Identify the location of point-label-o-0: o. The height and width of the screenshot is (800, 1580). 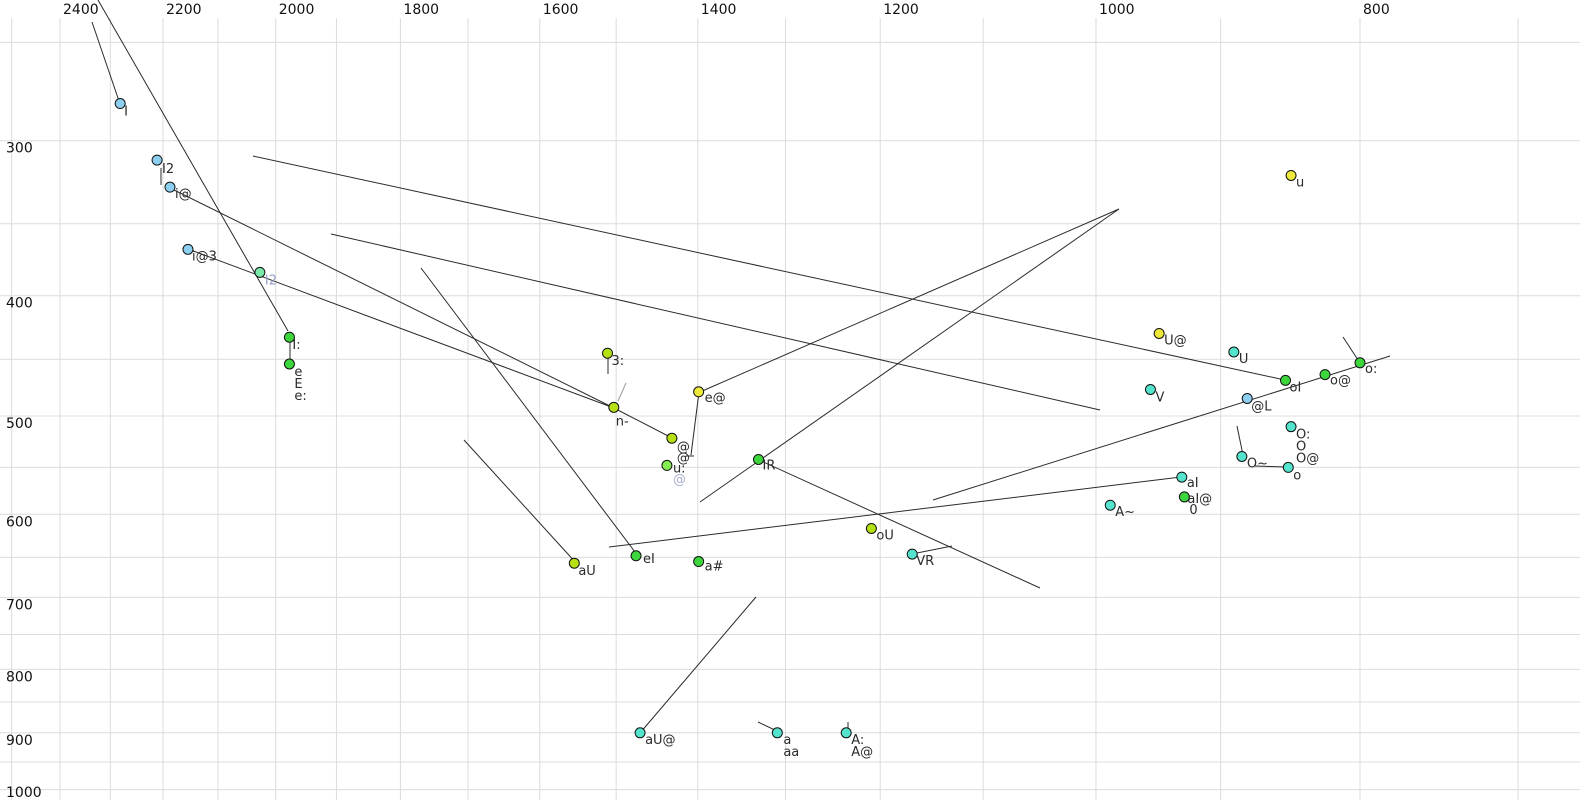
(1297, 475).